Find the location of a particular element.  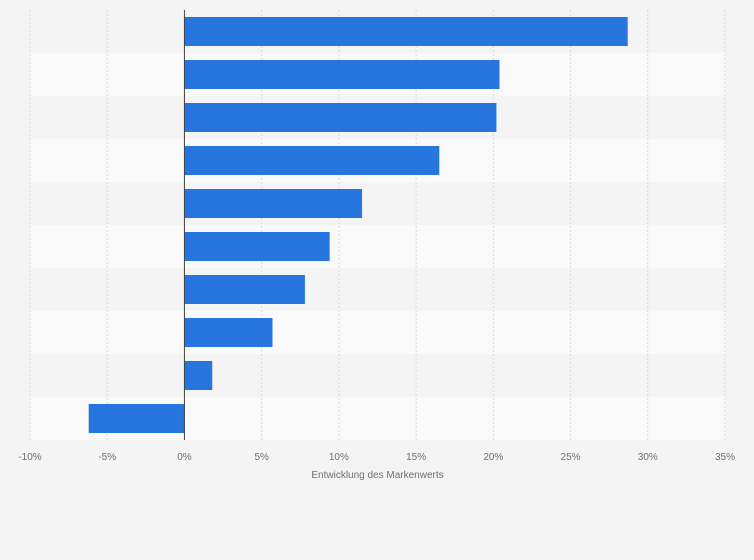

x-tick-label: -5% is located at coordinates (107, 457).